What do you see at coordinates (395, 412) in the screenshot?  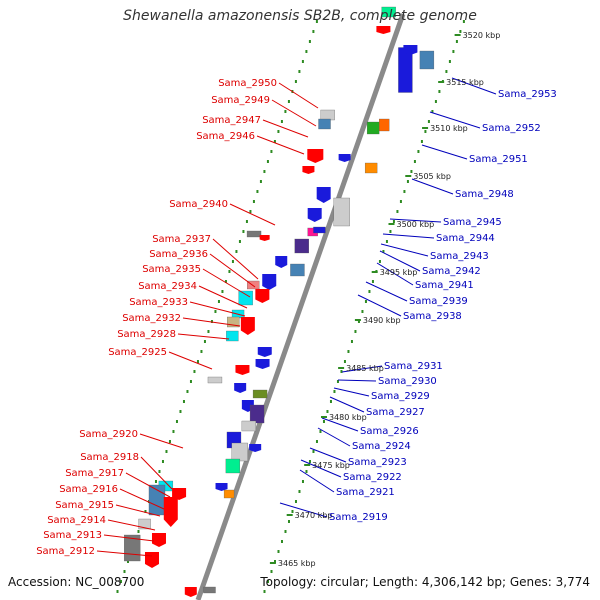 I see `gene-label-sama-2927: Sama_2927` at bounding box center [395, 412].